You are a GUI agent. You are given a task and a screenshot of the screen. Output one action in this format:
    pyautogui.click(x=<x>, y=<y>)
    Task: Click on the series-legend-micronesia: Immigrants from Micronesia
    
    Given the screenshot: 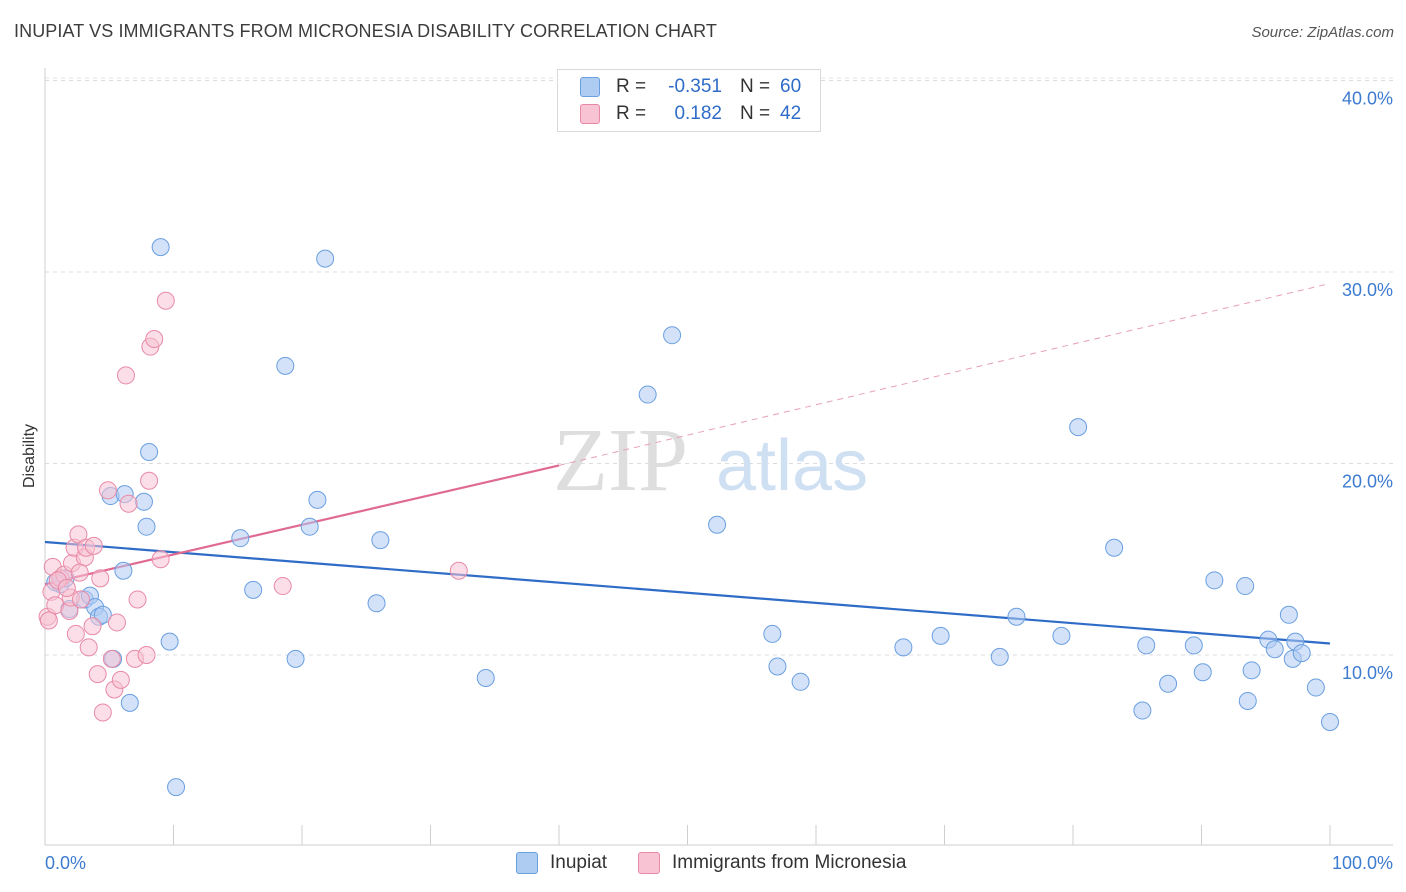 What is the action you would take?
    pyautogui.click(x=772, y=863)
    